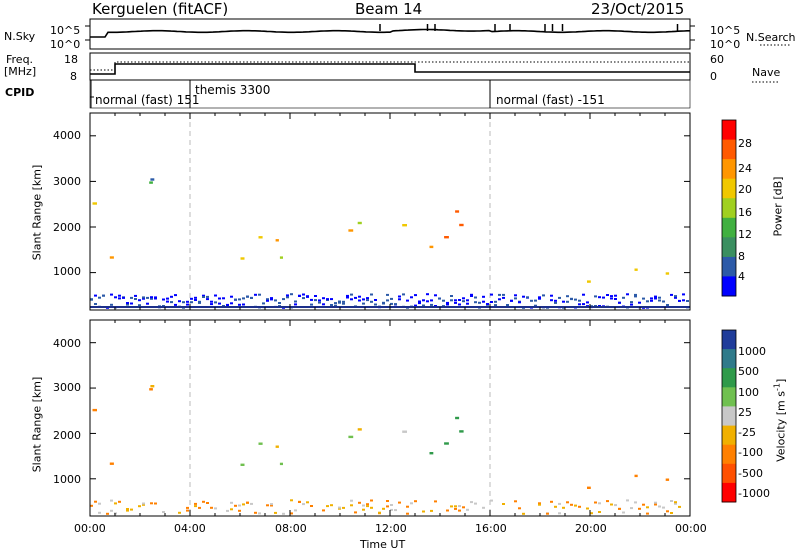 The height and width of the screenshot is (554, 800). What do you see at coordinates (729, 188) in the screenshot?
I see `power-colorbar-segment` at bounding box center [729, 188].